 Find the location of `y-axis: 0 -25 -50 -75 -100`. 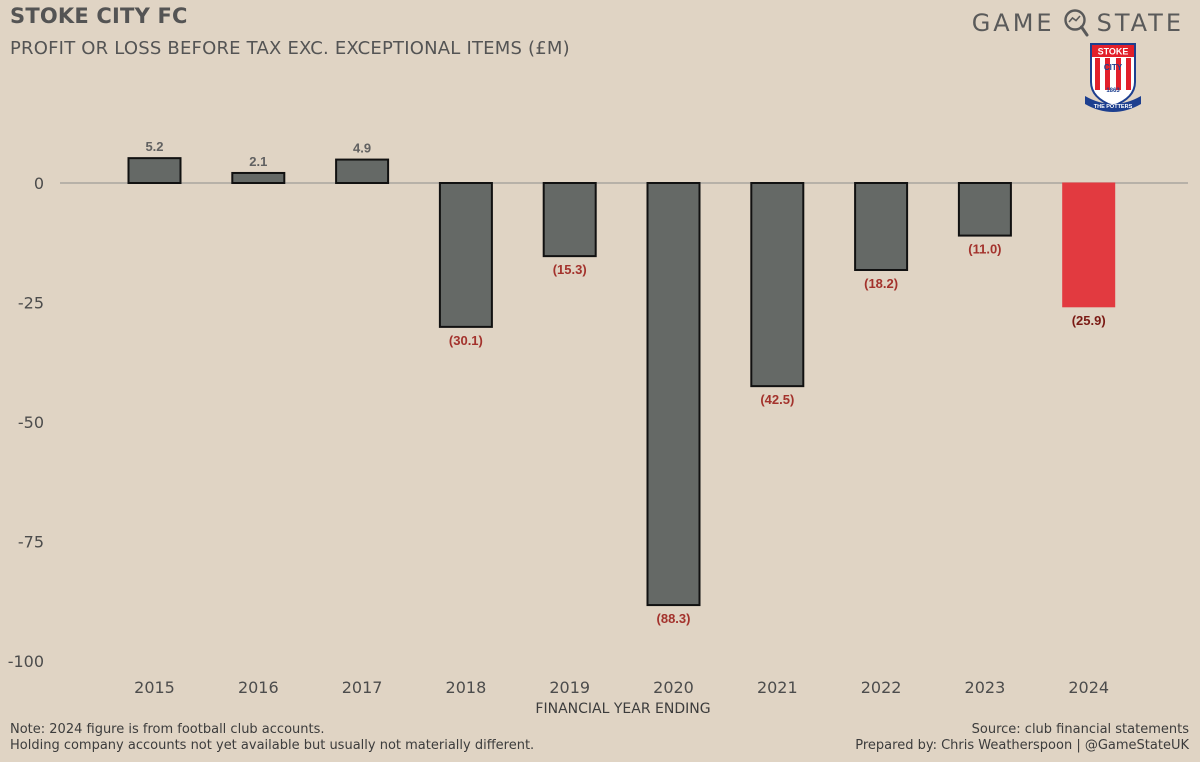

y-axis: 0 -25 -50 -75 -100 is located at coordinates (26, 422).